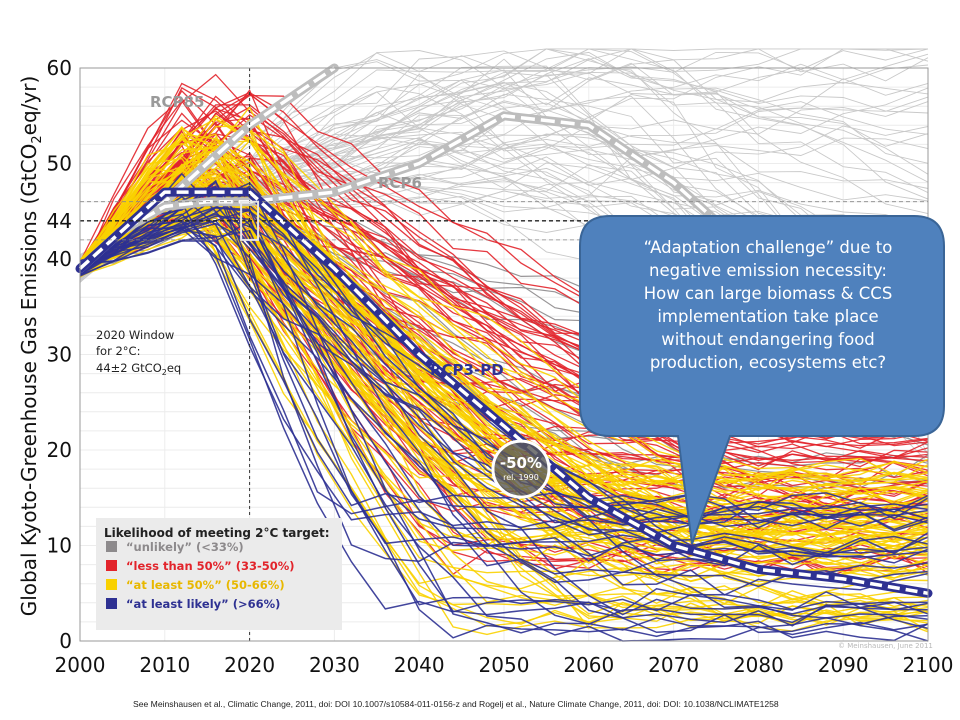  I want to click on y-tick-label: 30, so click(59, 355).